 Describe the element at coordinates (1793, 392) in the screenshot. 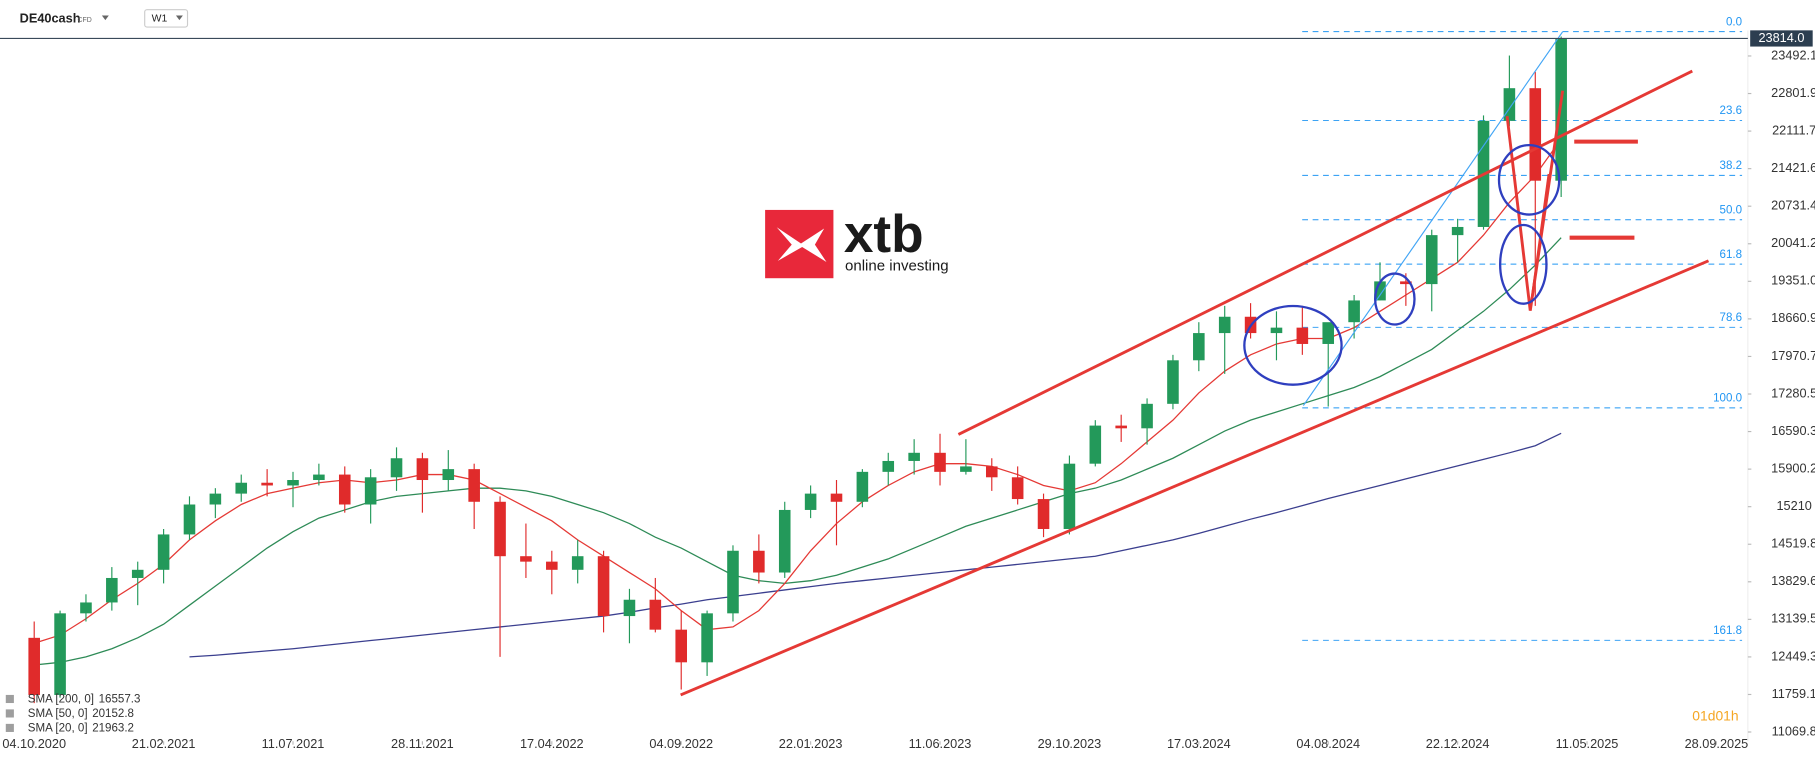

I see `y-tick-label: 17280.5` at that location.